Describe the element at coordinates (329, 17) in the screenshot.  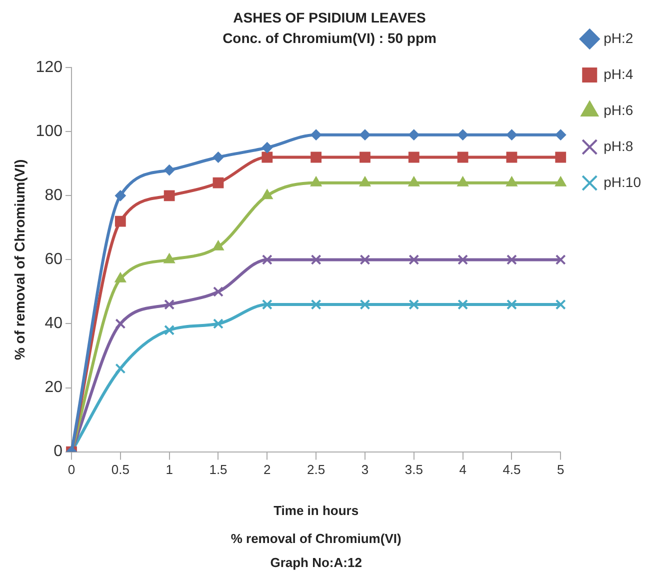
I see `chart-title: ASHES OF PSIDIUM LEAVES` at that location.